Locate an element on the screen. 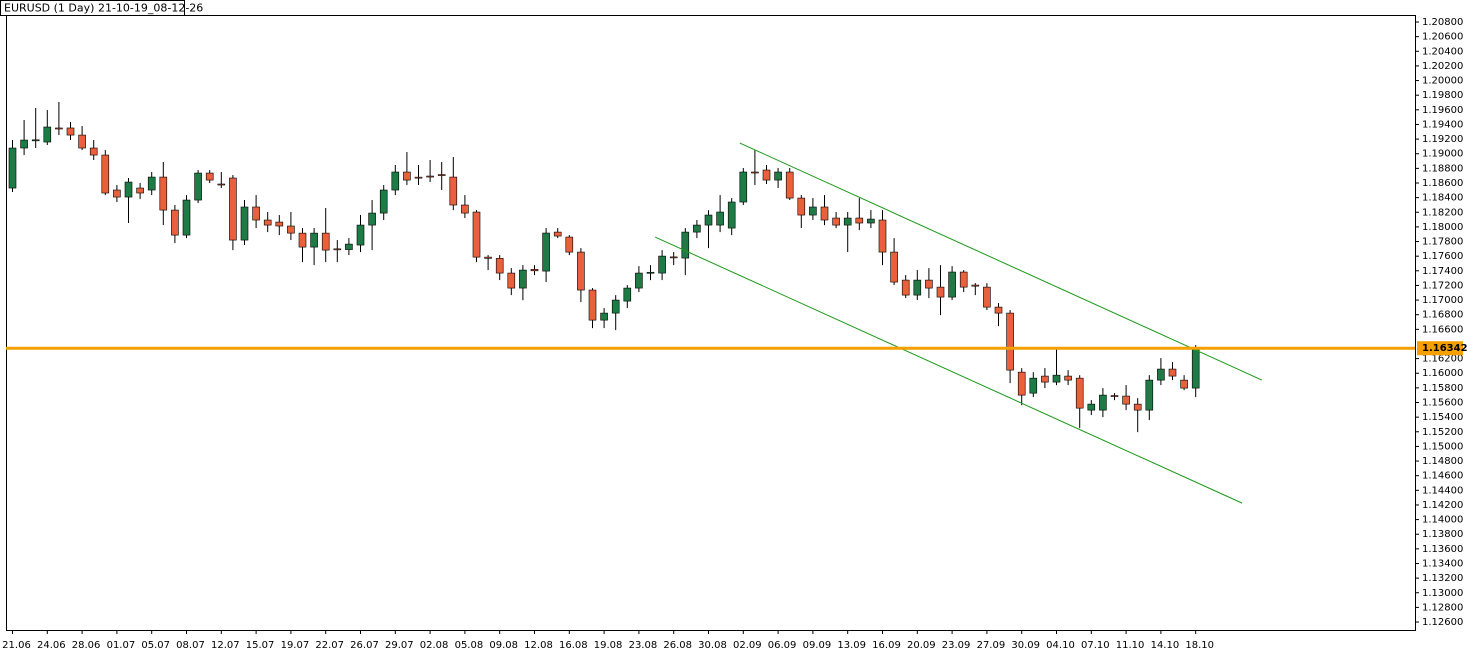 The image size is (1472, 671). y-tick-label: 1.14000 is located at coordinates (1442, 520).